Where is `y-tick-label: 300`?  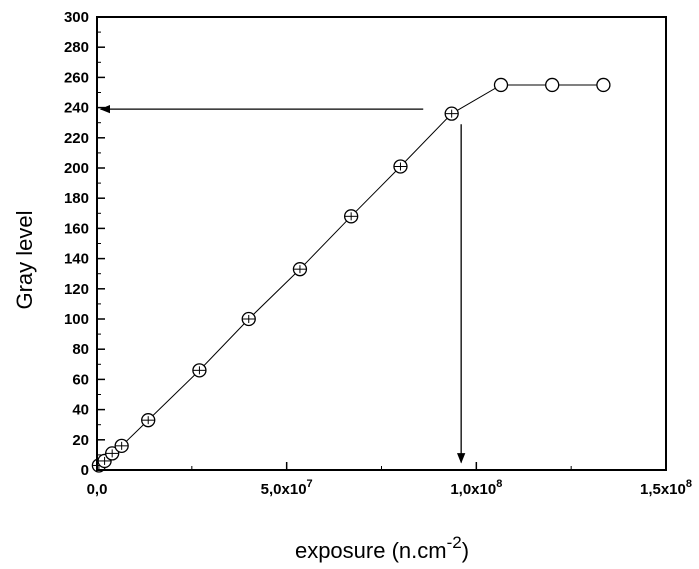 y-tick-label: 300 is located at coordinates (76, 17).